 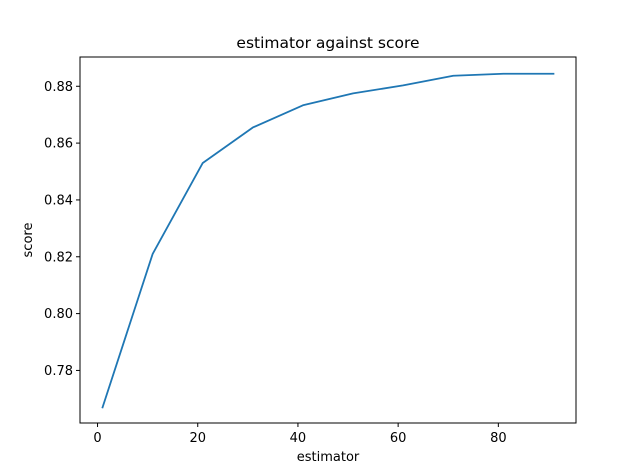 I want to click on x-axis-ticks: 0 20 40 60 80, so click(x=300, y=434).